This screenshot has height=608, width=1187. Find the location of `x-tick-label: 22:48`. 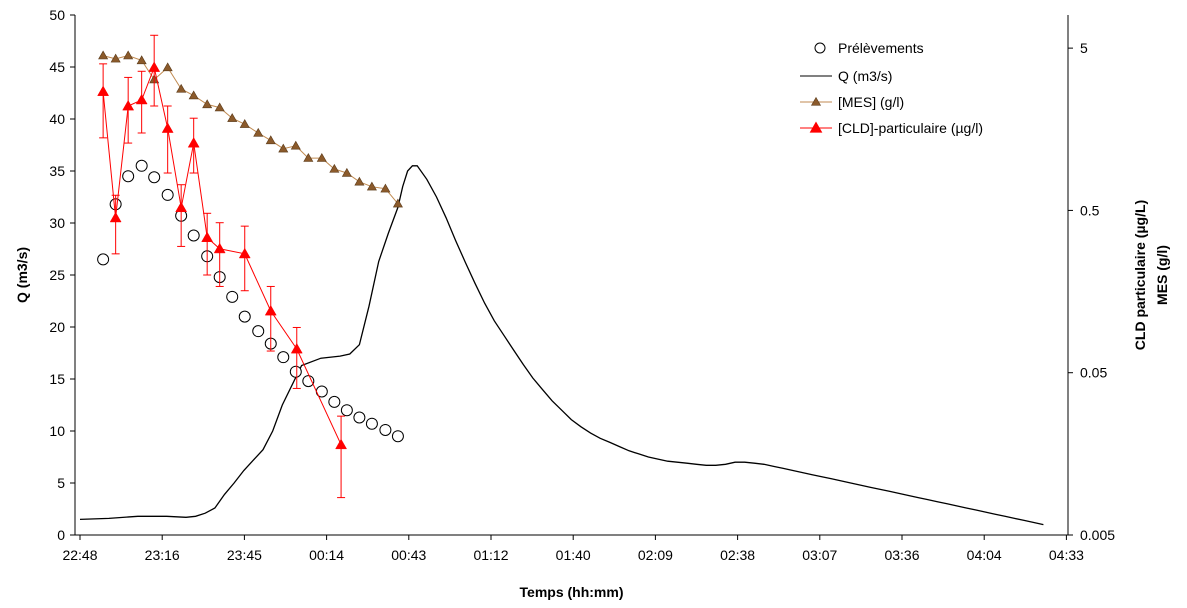

x-tick-label: 22:48 is located at coordinates (79, 555).